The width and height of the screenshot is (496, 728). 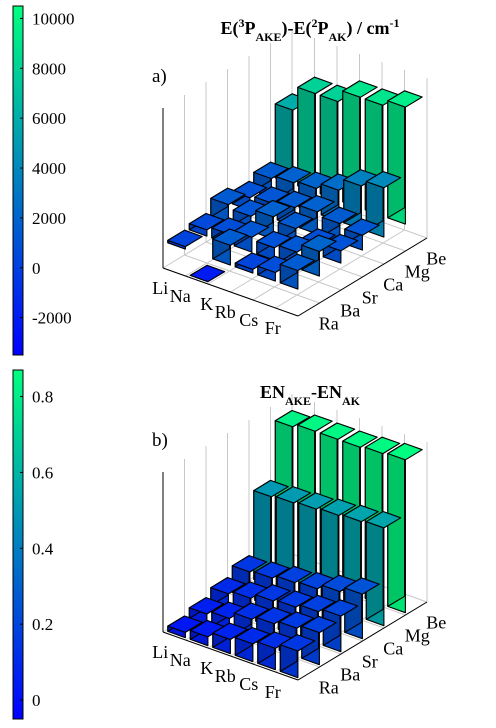 I want to click on chart-title-part: EN, so click(x=272, y=392).